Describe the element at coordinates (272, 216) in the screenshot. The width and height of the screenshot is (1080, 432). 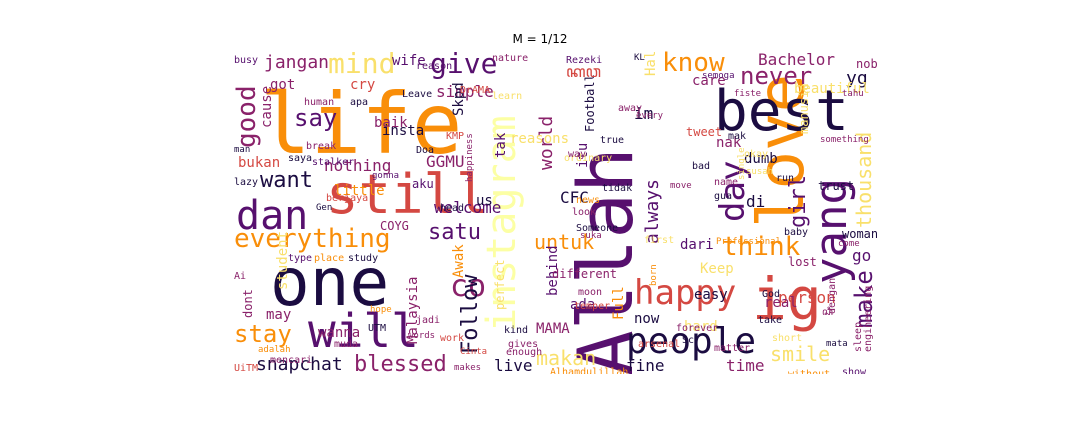
I see `cloud-word: dan` at that location.